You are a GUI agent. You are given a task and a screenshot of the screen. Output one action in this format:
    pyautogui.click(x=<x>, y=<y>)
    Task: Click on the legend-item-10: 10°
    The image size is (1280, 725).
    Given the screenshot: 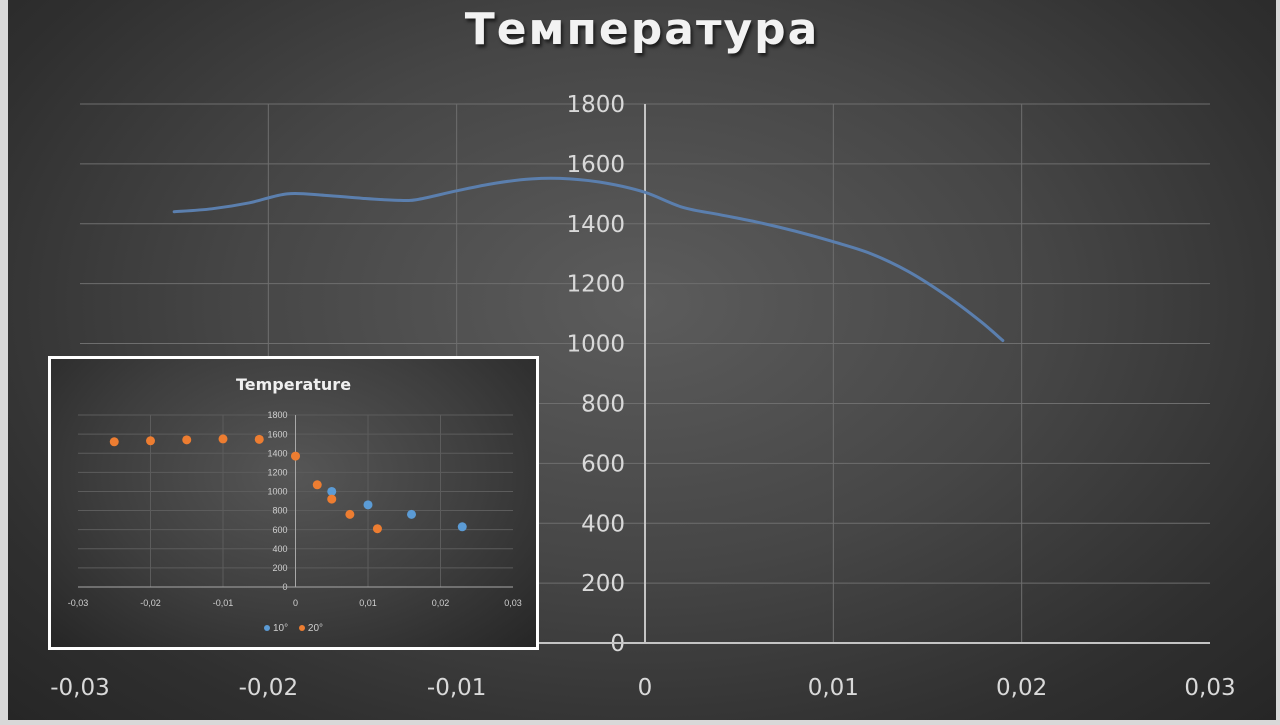 What is the action you would take?
    pyautogui.click(x=276, y=628)
    